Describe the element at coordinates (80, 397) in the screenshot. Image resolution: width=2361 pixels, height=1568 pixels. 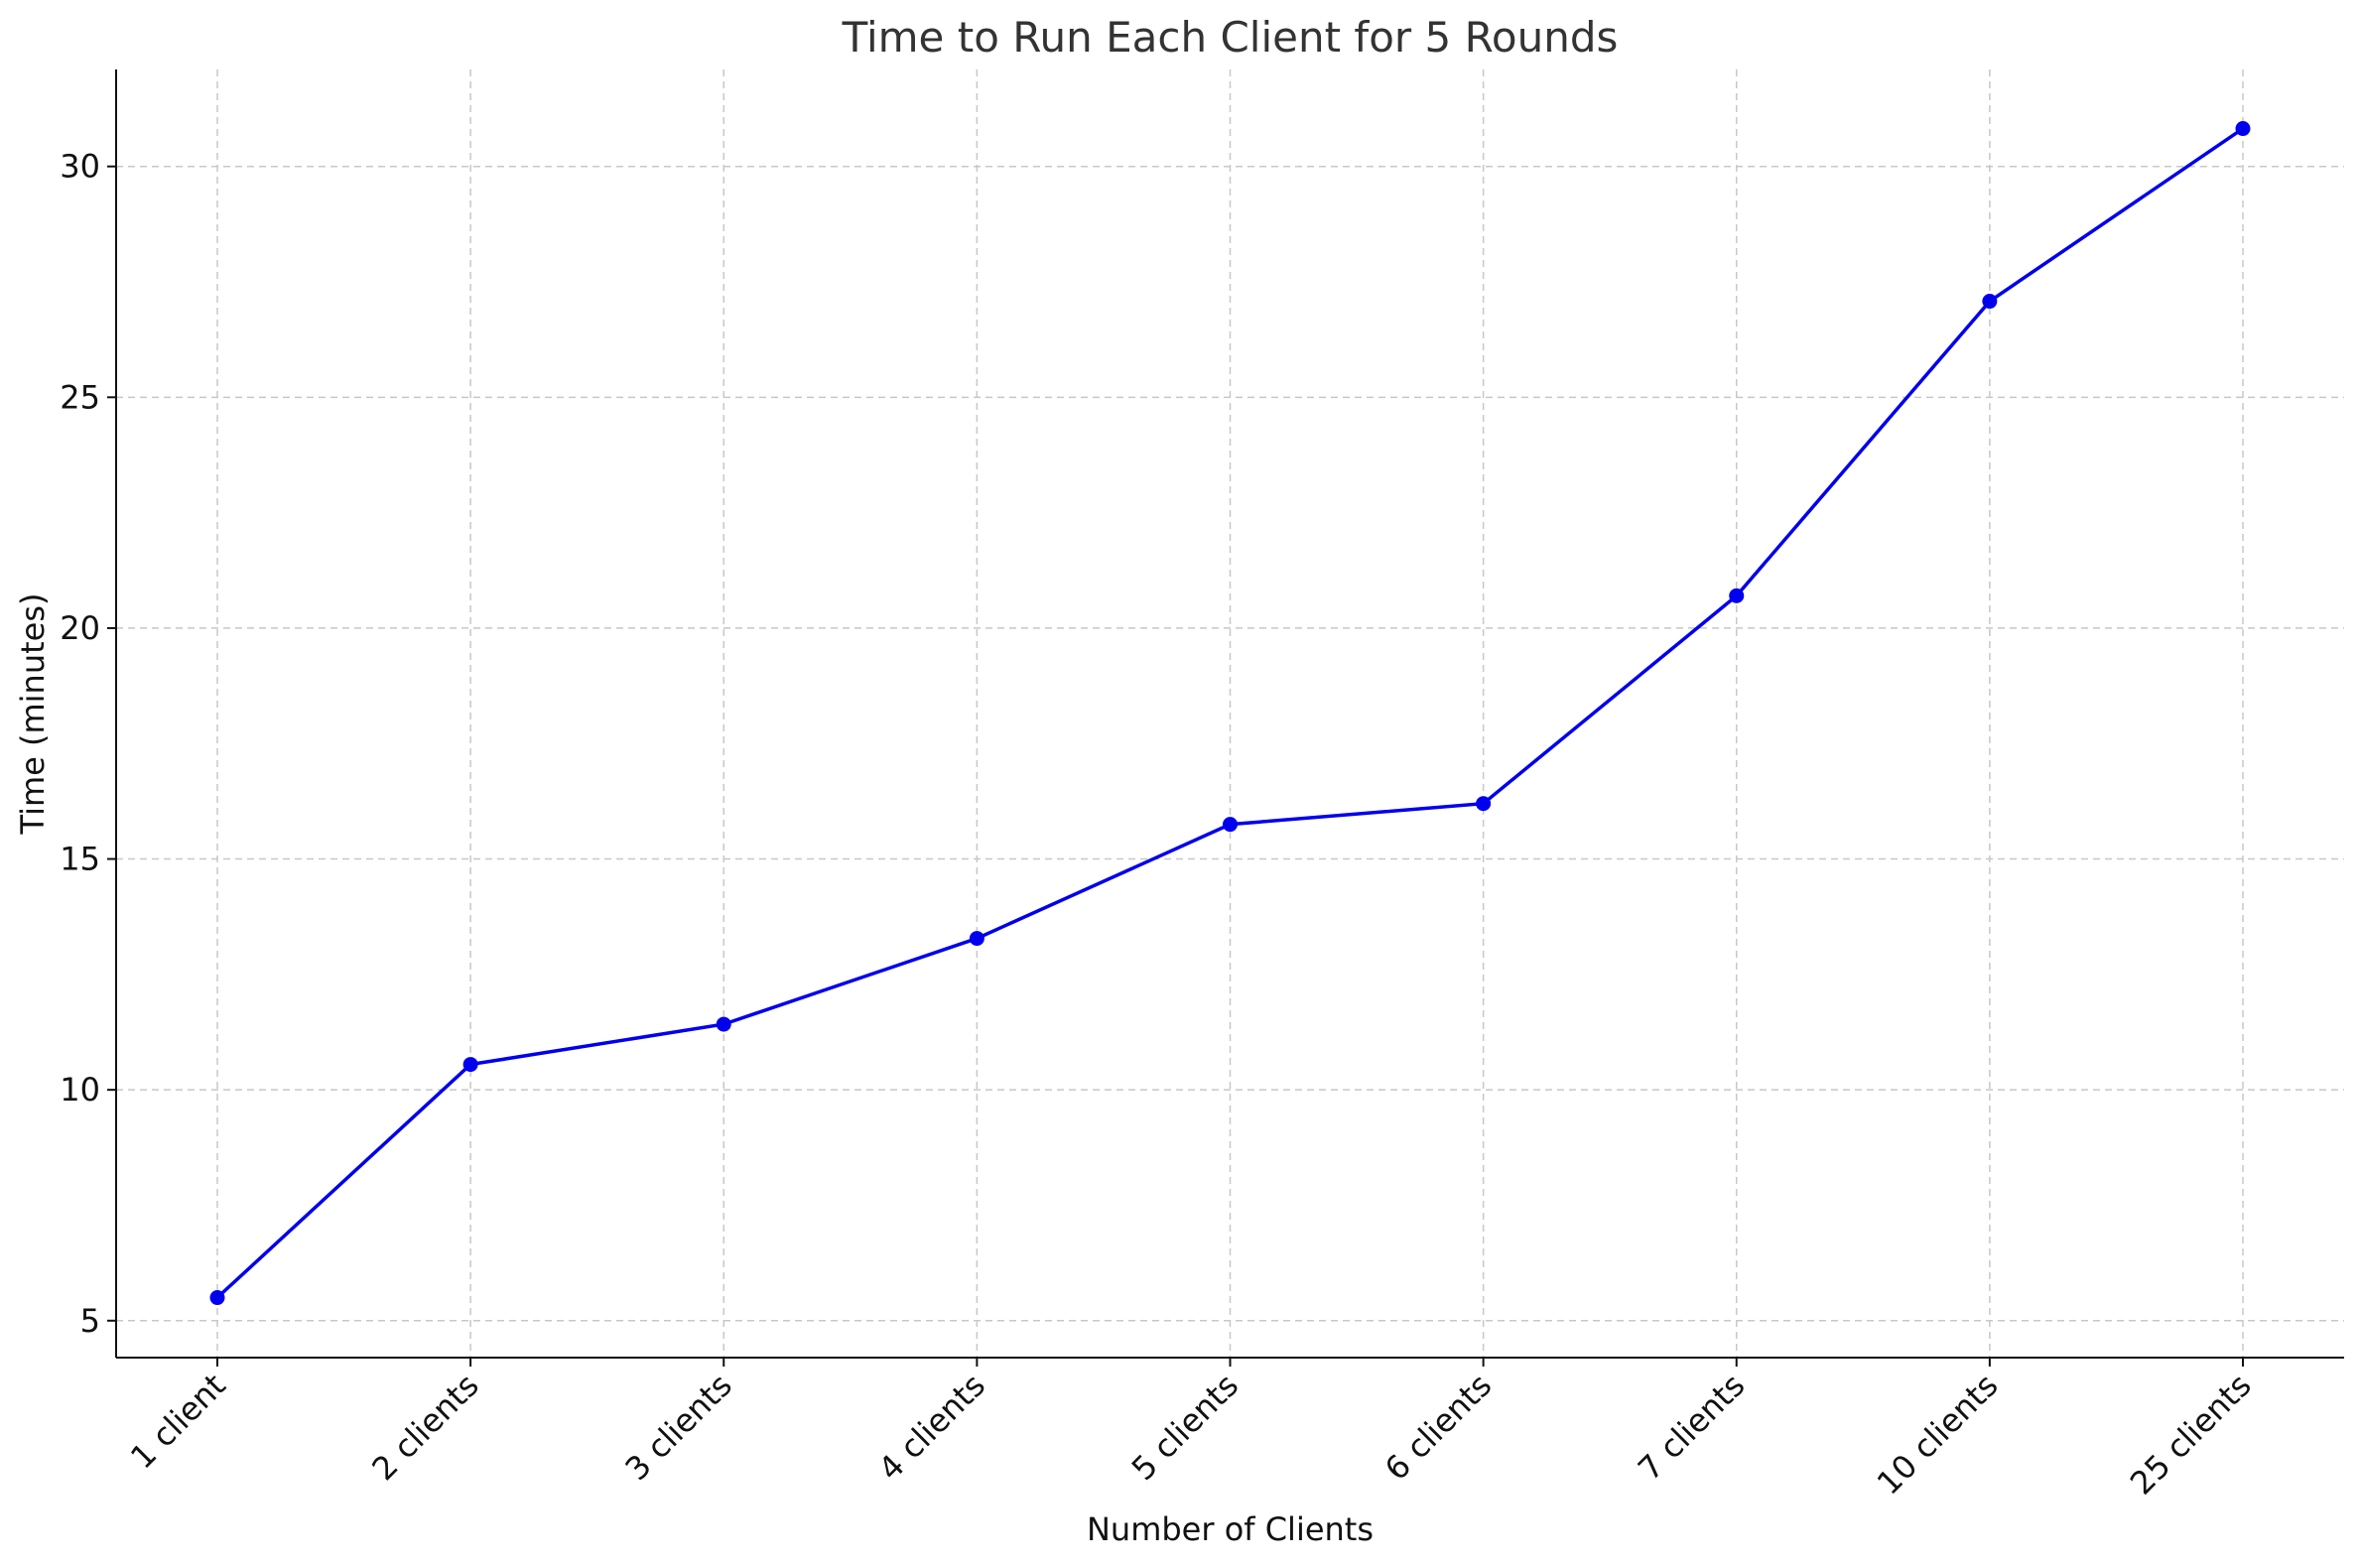
I see `y-tick-label: 25` at that location.